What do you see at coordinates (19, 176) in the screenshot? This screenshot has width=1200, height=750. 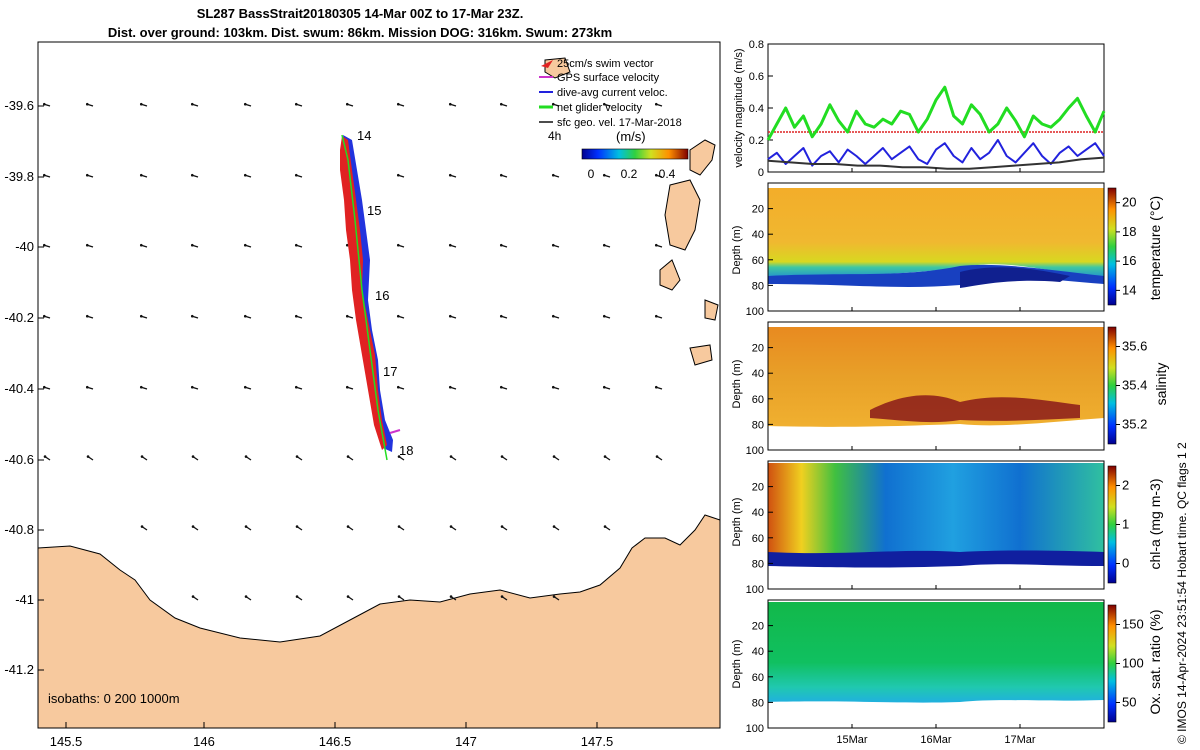 I see `lat-tick-label: -39.8` at bounding box center [19, 176].